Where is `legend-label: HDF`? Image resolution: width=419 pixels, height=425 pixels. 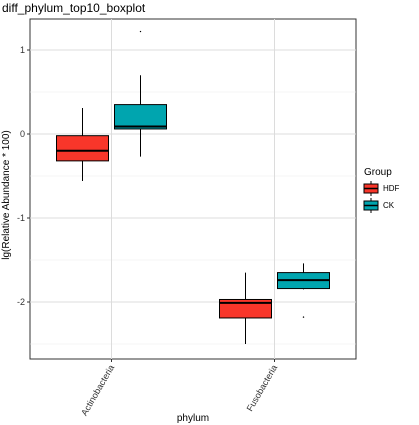
legend-label: HDF is located at coordinates (391, 188).